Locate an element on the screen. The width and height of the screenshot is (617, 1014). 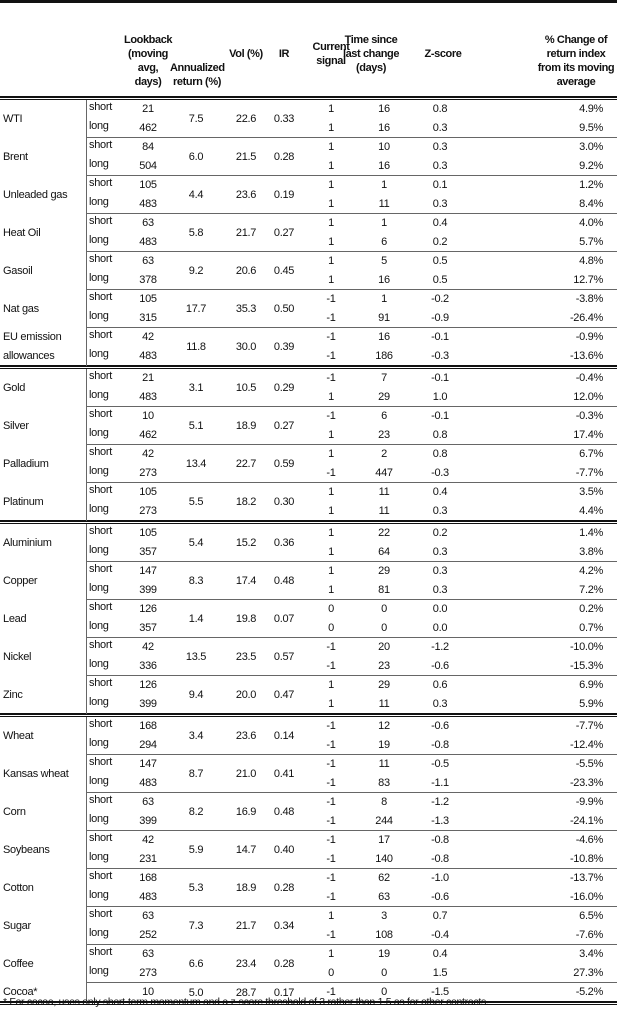
lookback-value: 84 is located at coordinates (148, 147).